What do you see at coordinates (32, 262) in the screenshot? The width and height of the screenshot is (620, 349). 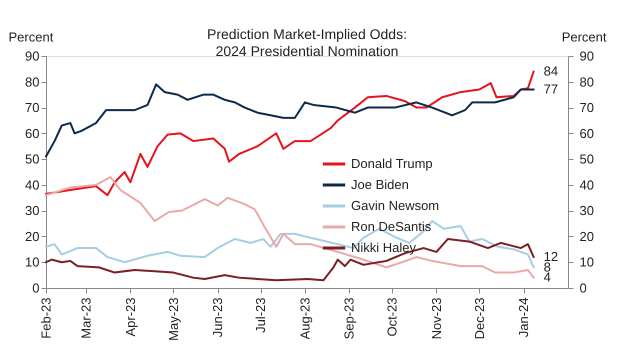 I see `y-tick-label: 10` at bounding box center [32, 262].